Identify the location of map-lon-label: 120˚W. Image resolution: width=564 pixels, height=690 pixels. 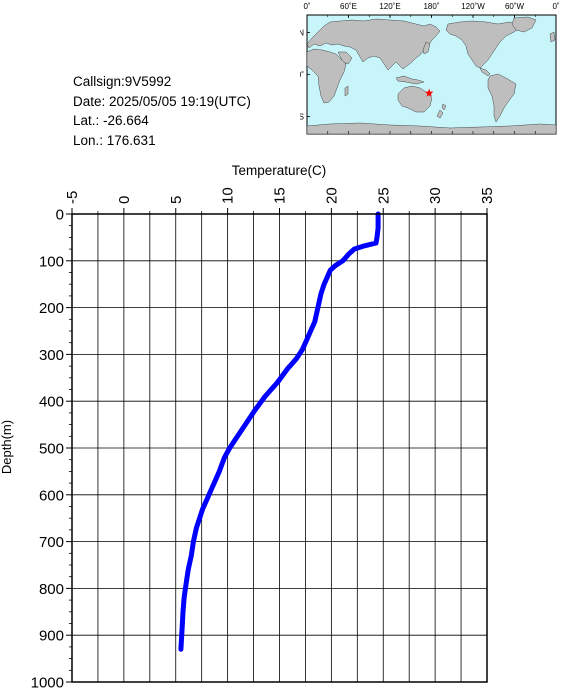
(473, 6).